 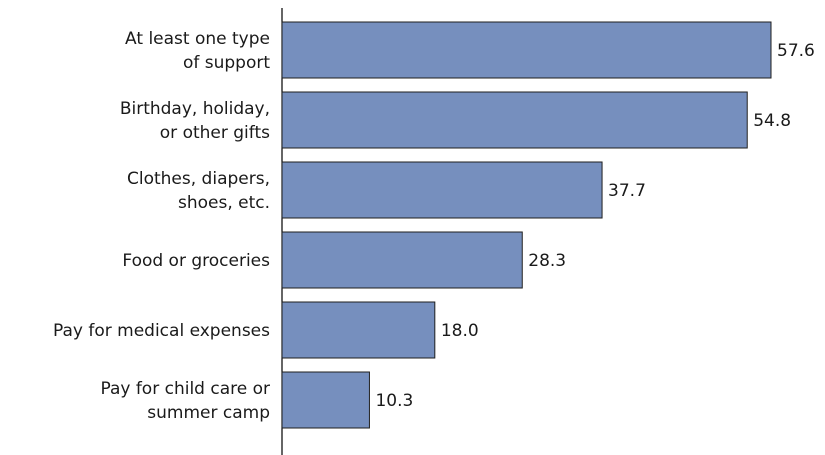 I want to click on category-label-3: Food or groceries, so click(x=196, y=261).